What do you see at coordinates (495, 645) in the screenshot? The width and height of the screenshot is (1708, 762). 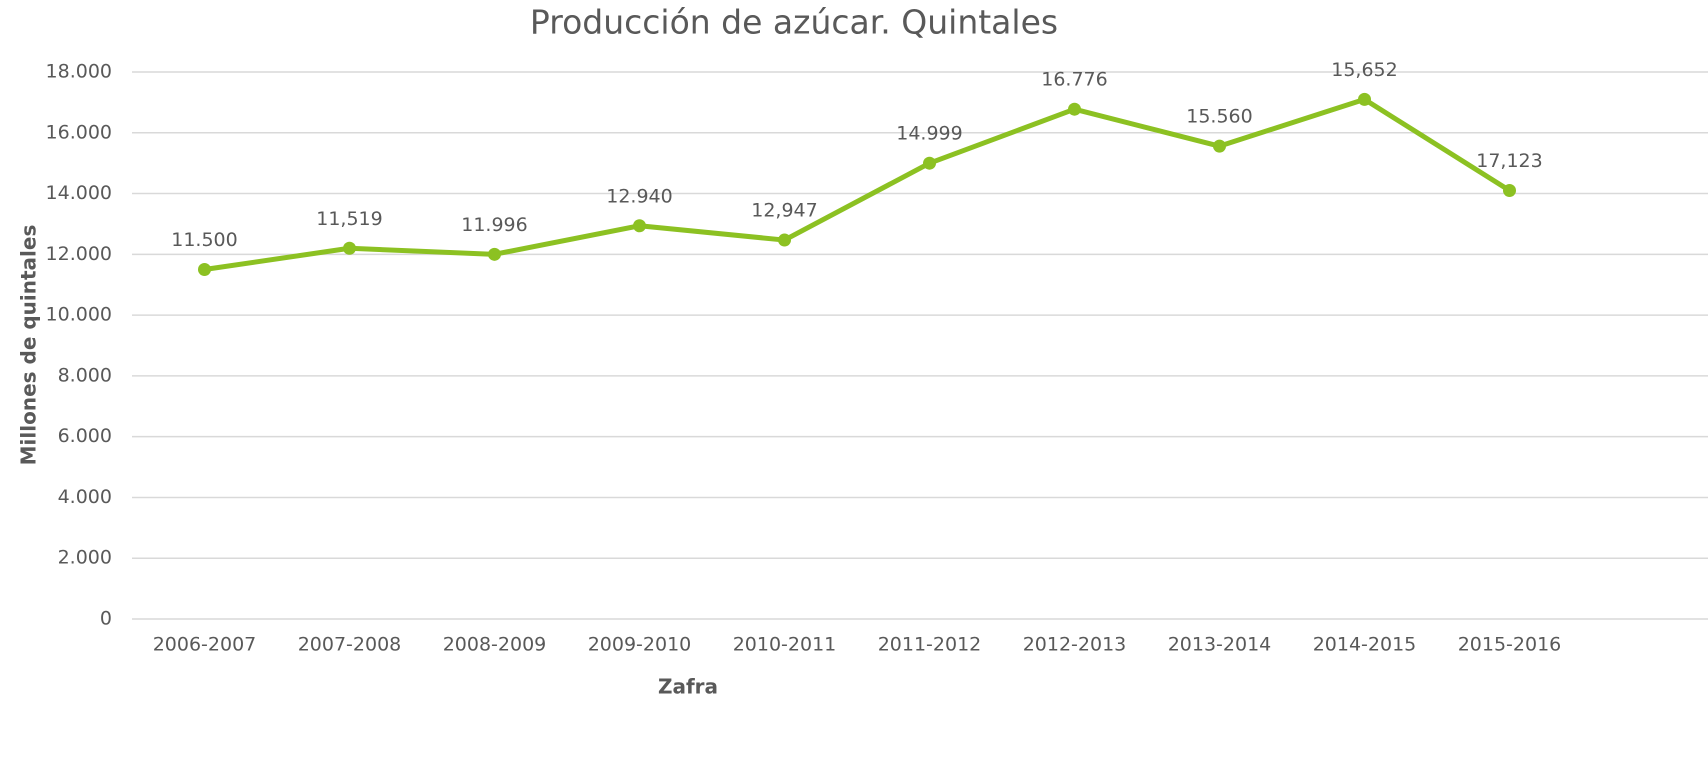 I see `x-tick-label: 2008-2009` at bounding box center [495, 645].